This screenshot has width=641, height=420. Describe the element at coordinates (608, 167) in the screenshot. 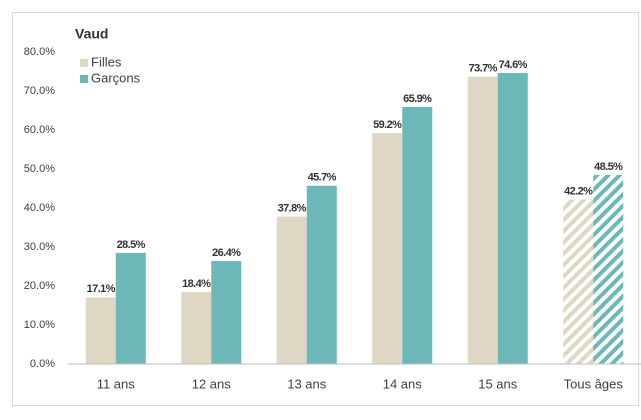

I see `value-label: 48.5%` at that location.